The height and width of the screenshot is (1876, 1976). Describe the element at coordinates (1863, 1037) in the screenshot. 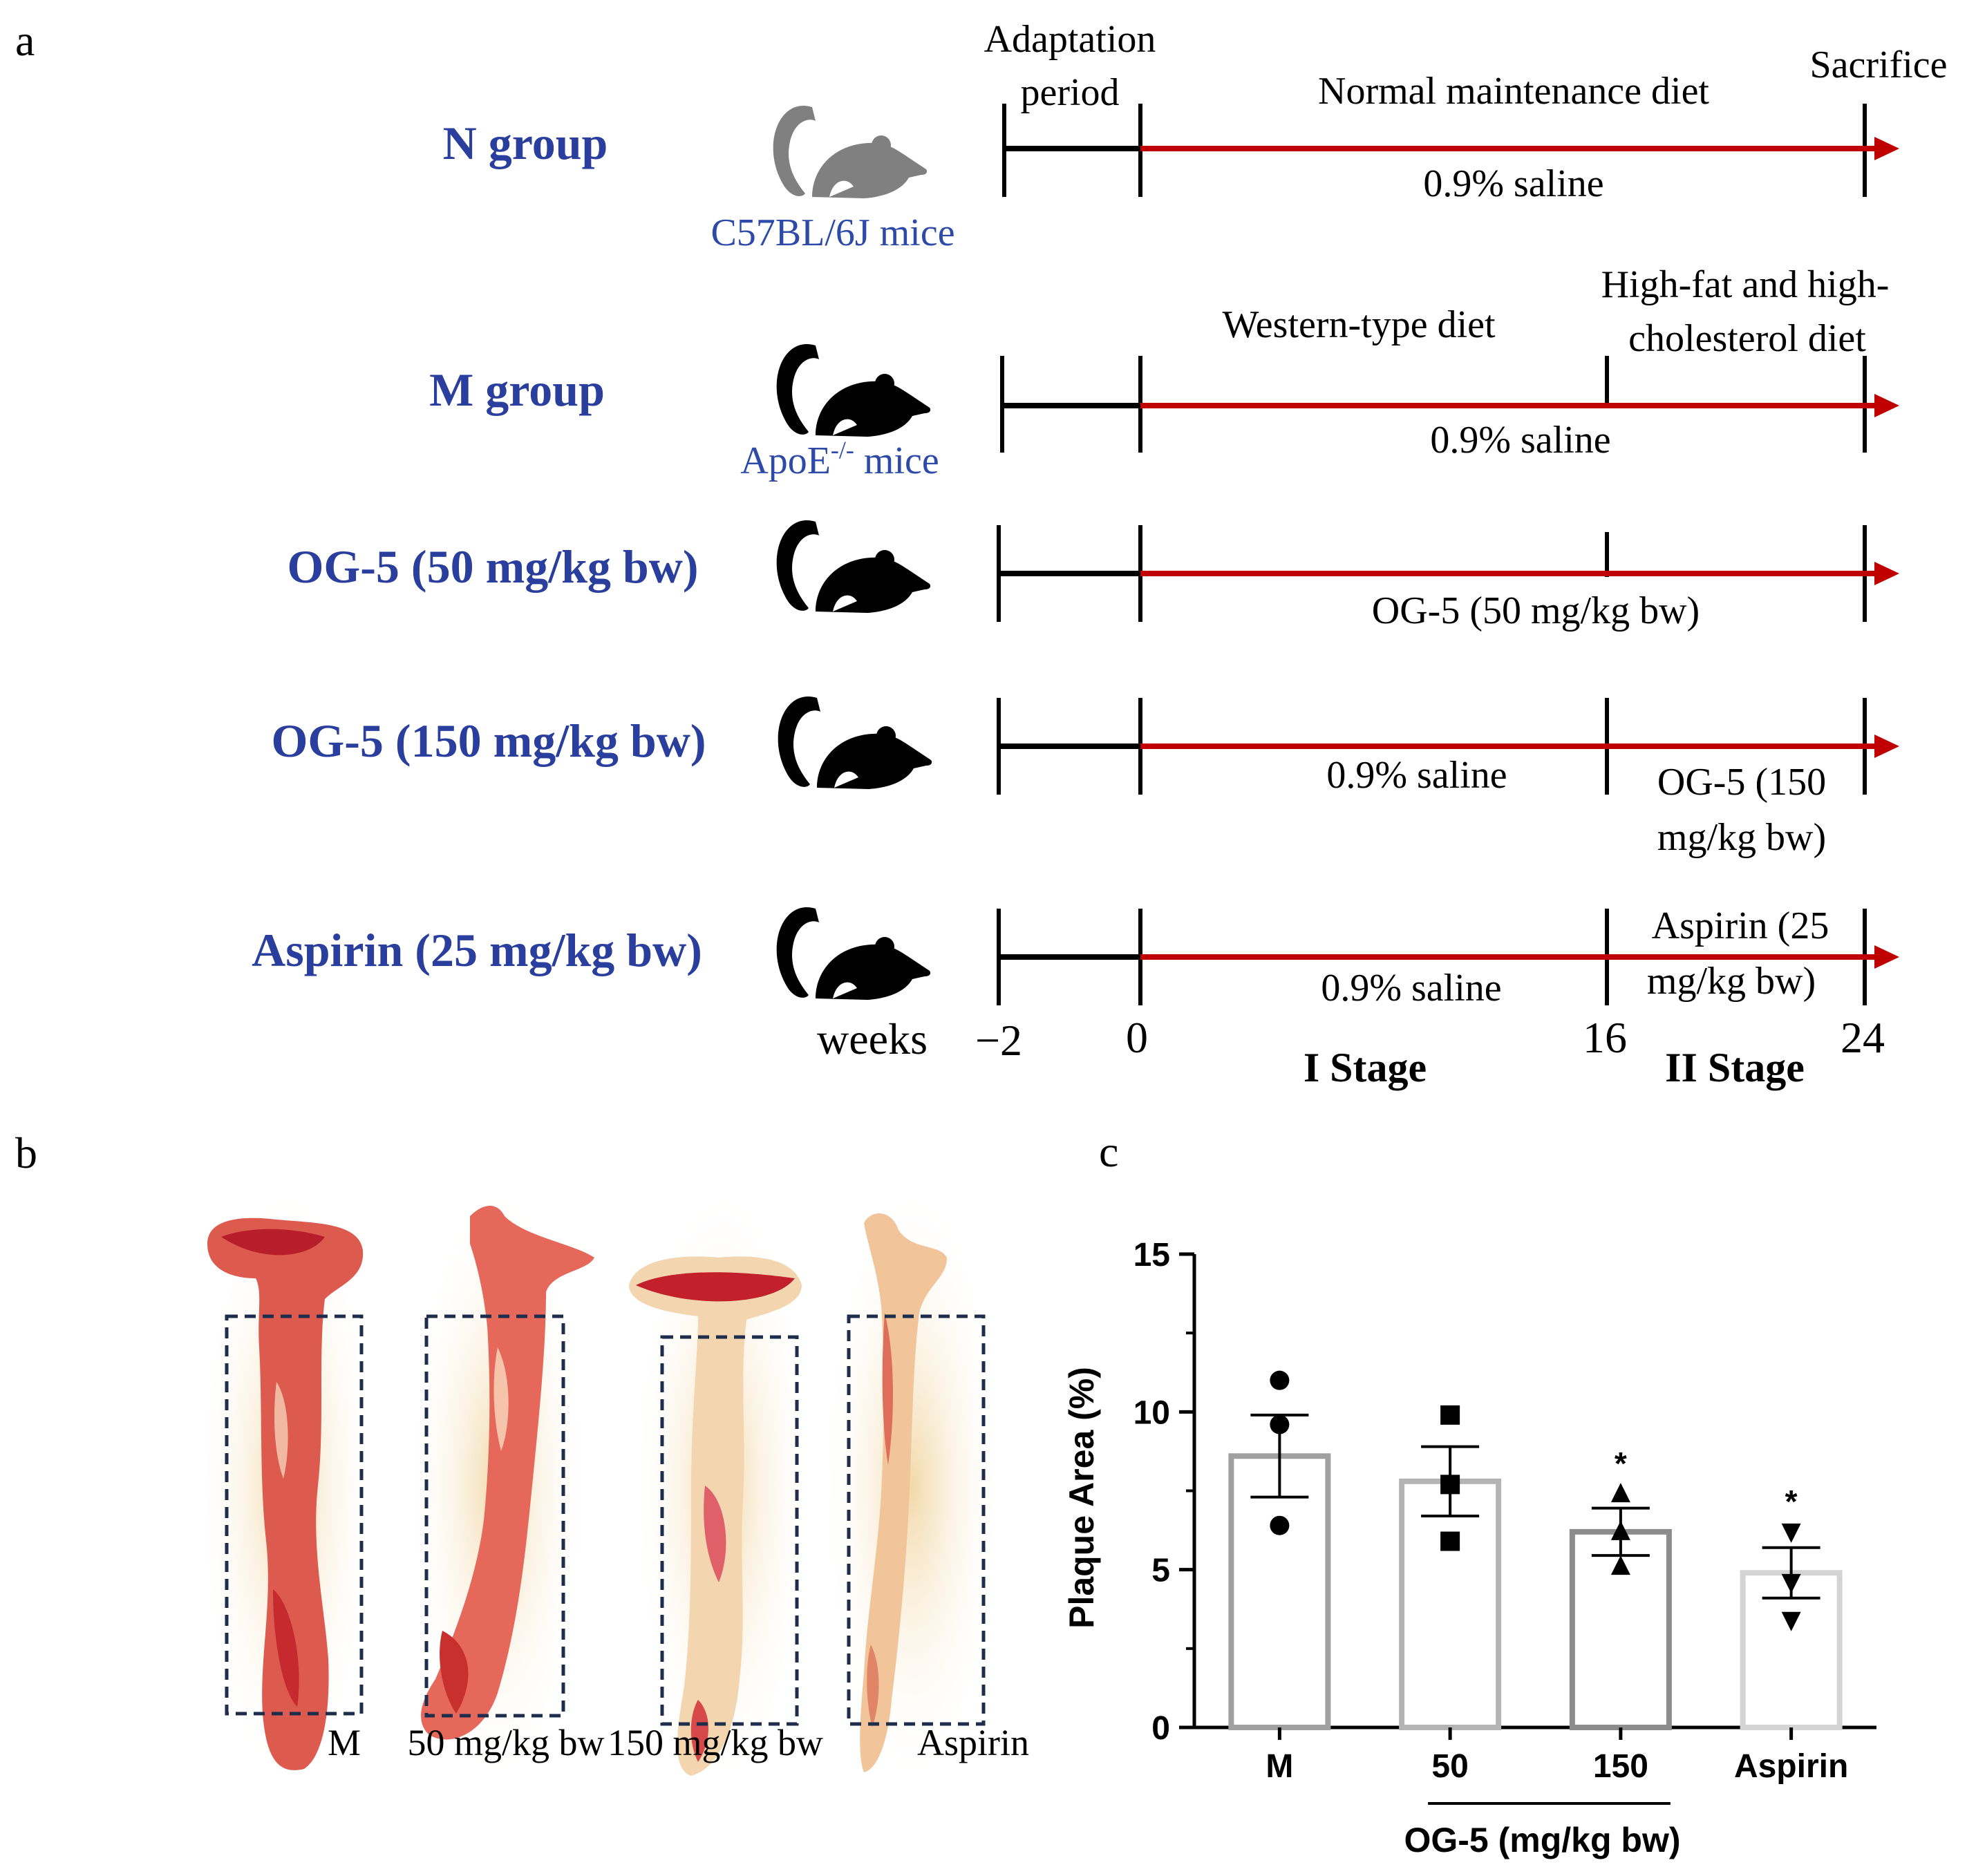

I see `tick-24: 24` at that location.